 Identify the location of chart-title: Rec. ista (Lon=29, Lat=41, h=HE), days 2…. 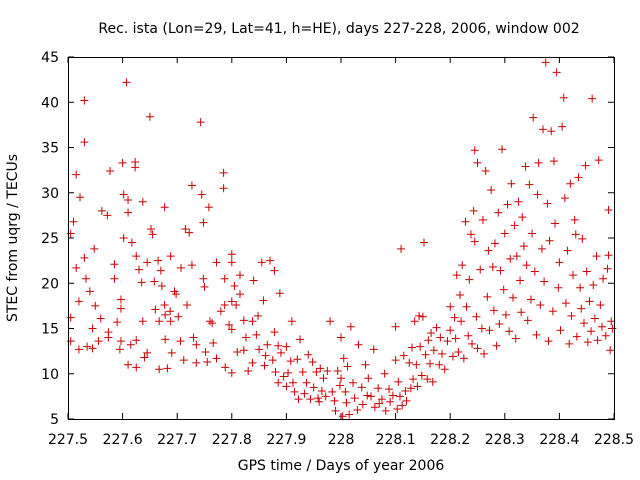
(338, 29).